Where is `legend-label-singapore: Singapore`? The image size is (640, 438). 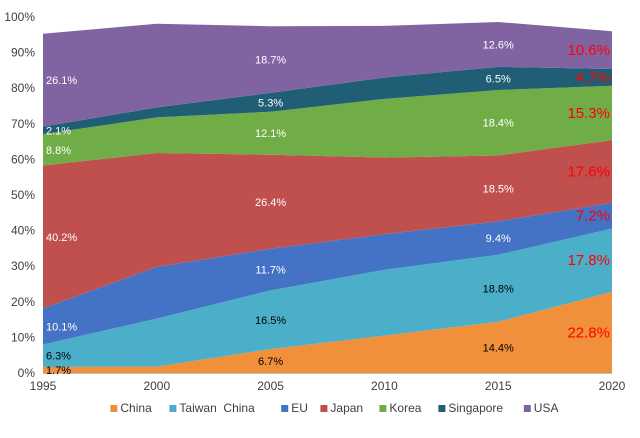
legend-label-singapore: Singapore is located at coordinates (475, 408).